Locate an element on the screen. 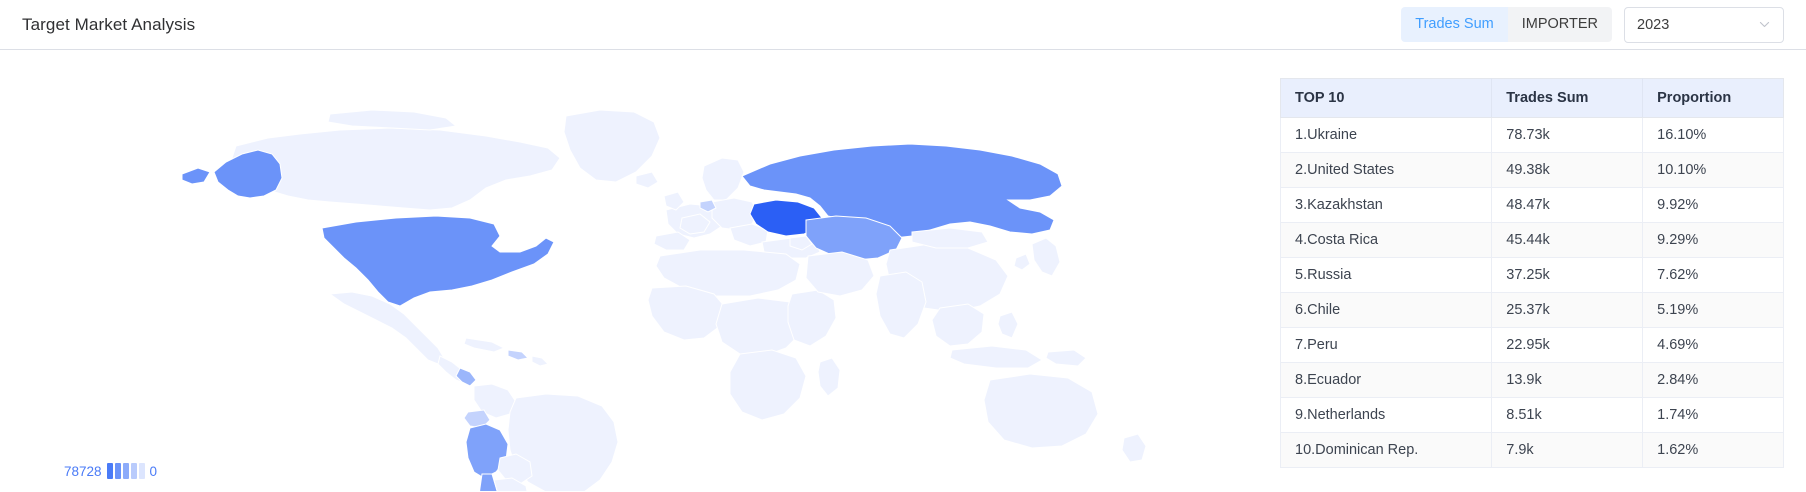 Image resolution: width=1806 pixels, height=492 pixels. cell-rank: 1.Ukraine is located at coordinates (1386, 135).